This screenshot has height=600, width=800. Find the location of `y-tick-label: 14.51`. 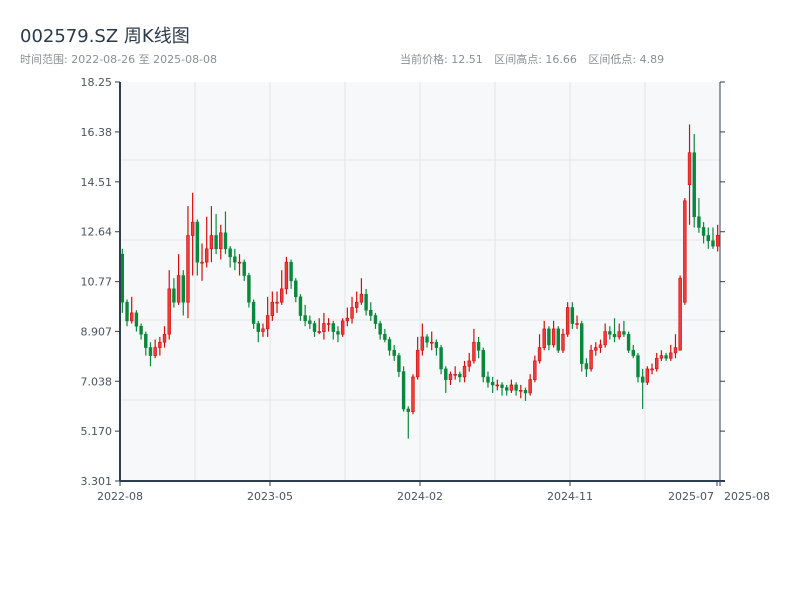

y-tick-label: 14.51 is located at coordinates (97, 182).